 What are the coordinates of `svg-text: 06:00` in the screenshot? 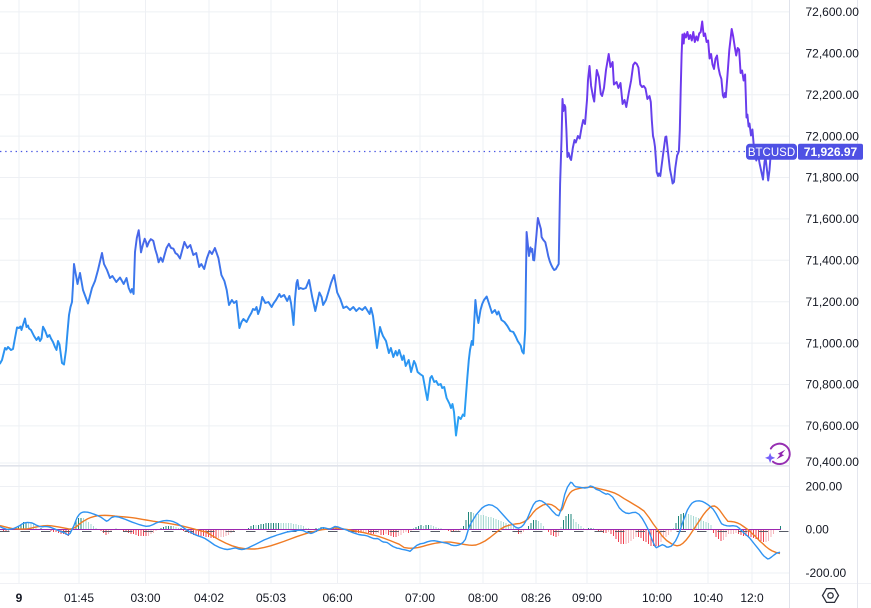 It's located at (337, 598).